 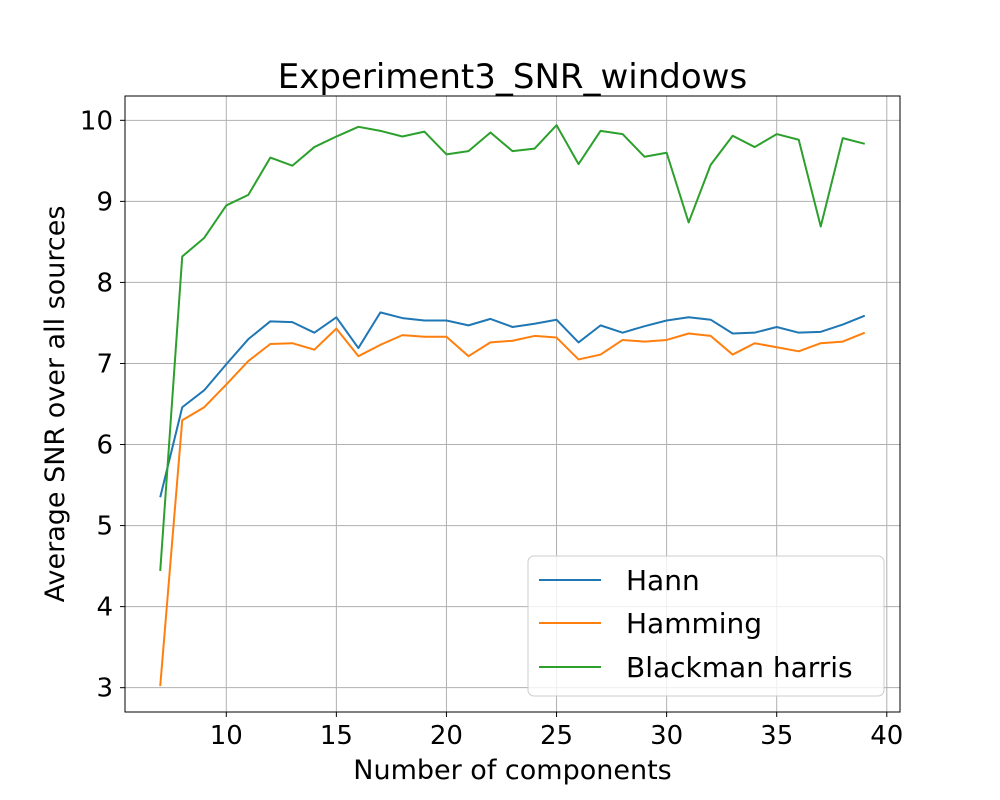 I want to click on legend-label-hann: Hann, so click(x=663, y=580).